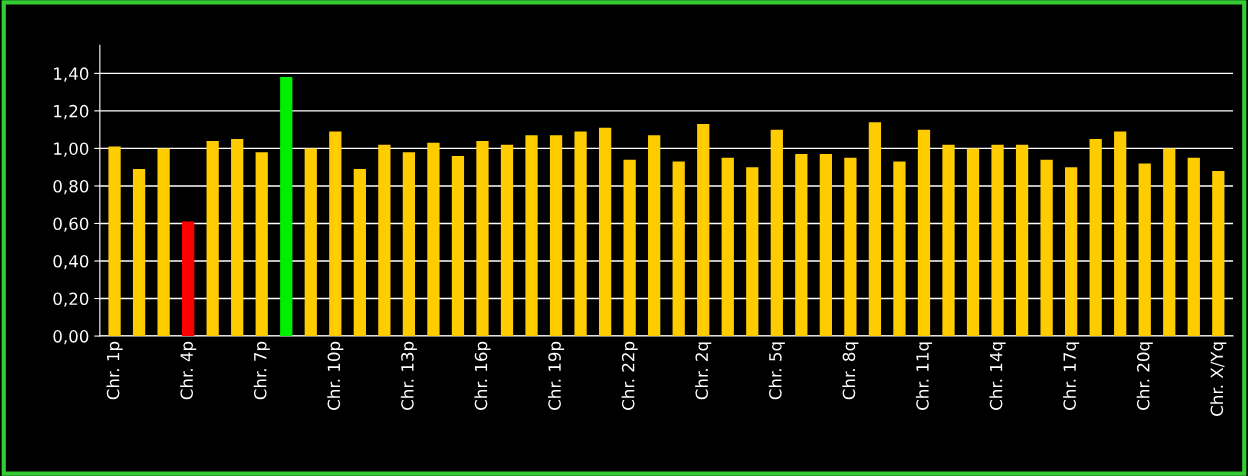 The width and height of the screenshot is (1248, 476). Describe the element at coordinates (1218, 379) in the screenshot. I see `x-tick-label: Chr. X/Yq` at that location.